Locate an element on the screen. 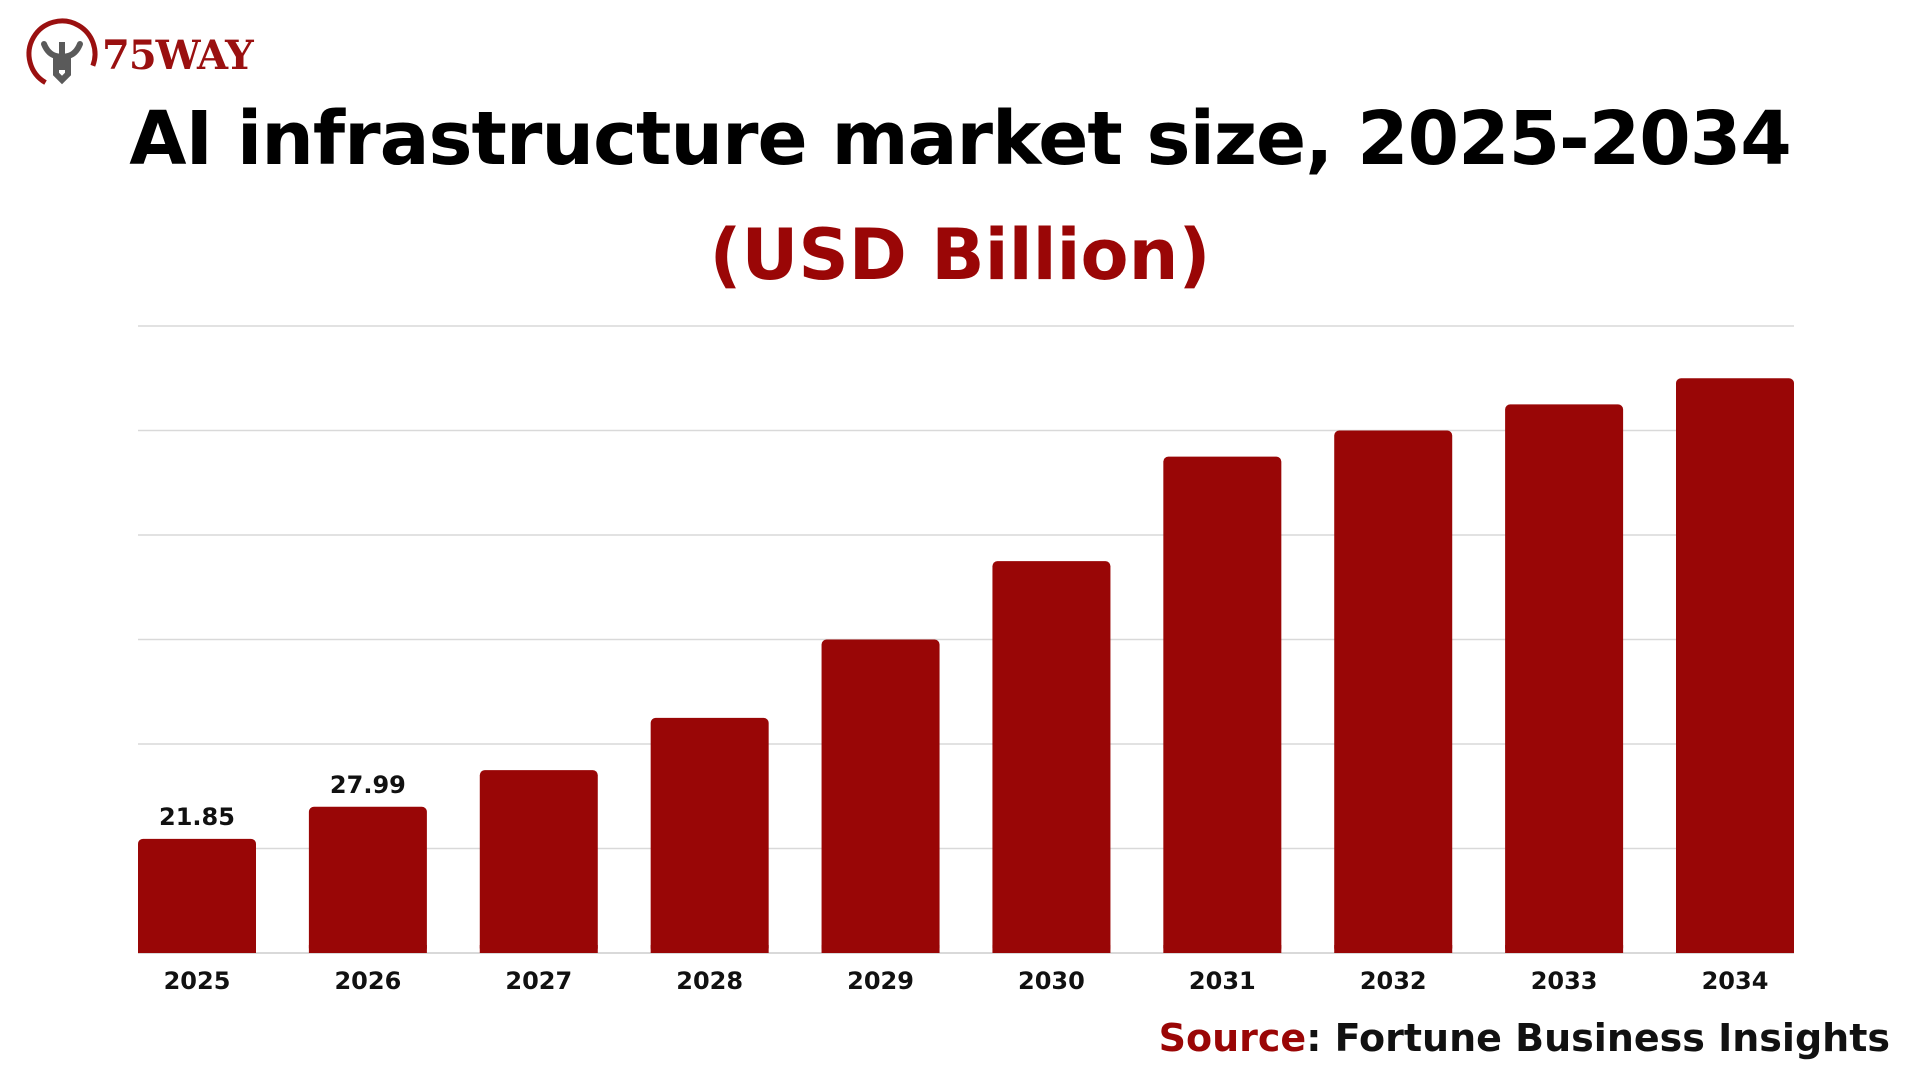  x-tick-2025: 2025 is located at coordinates (197, 981).